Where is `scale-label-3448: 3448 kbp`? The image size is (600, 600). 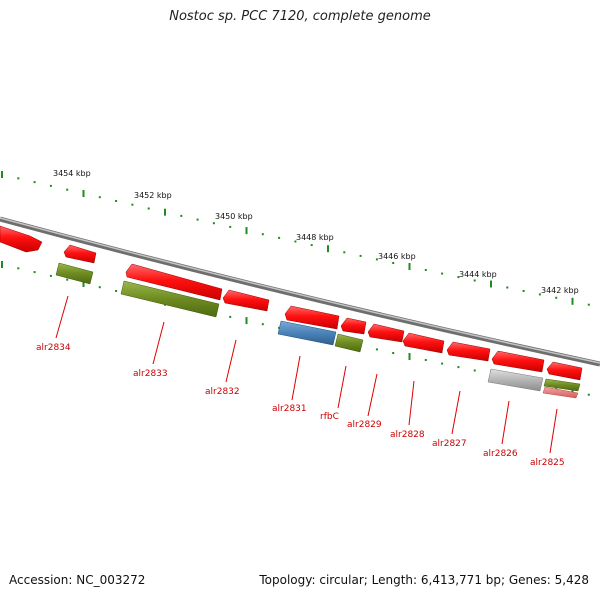 scale-label-3448: 3448 kbp is located at coordinates (315, 237).